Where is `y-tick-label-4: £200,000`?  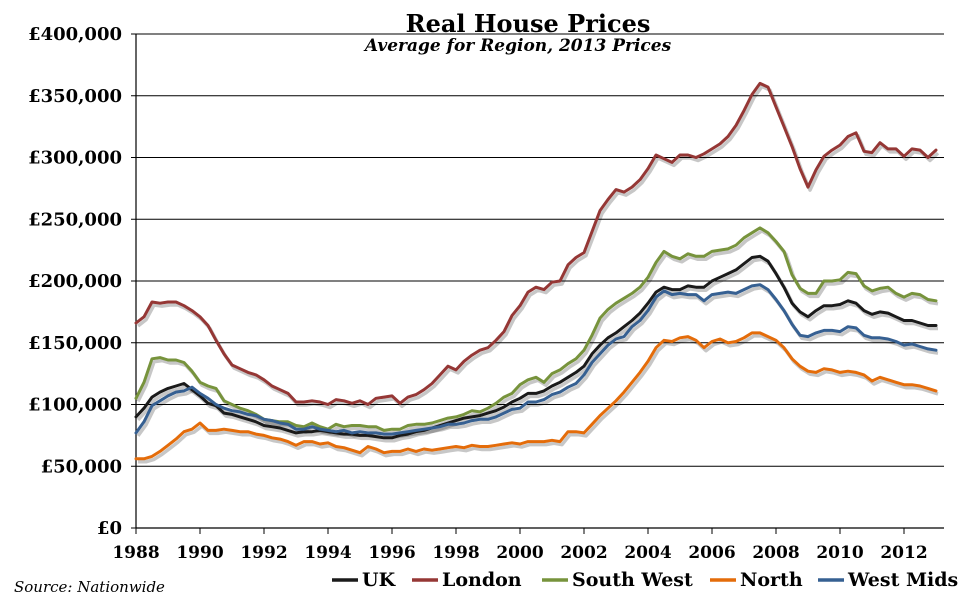
y-tick-label-4: £200,000 is located at coordinates (75, 281).